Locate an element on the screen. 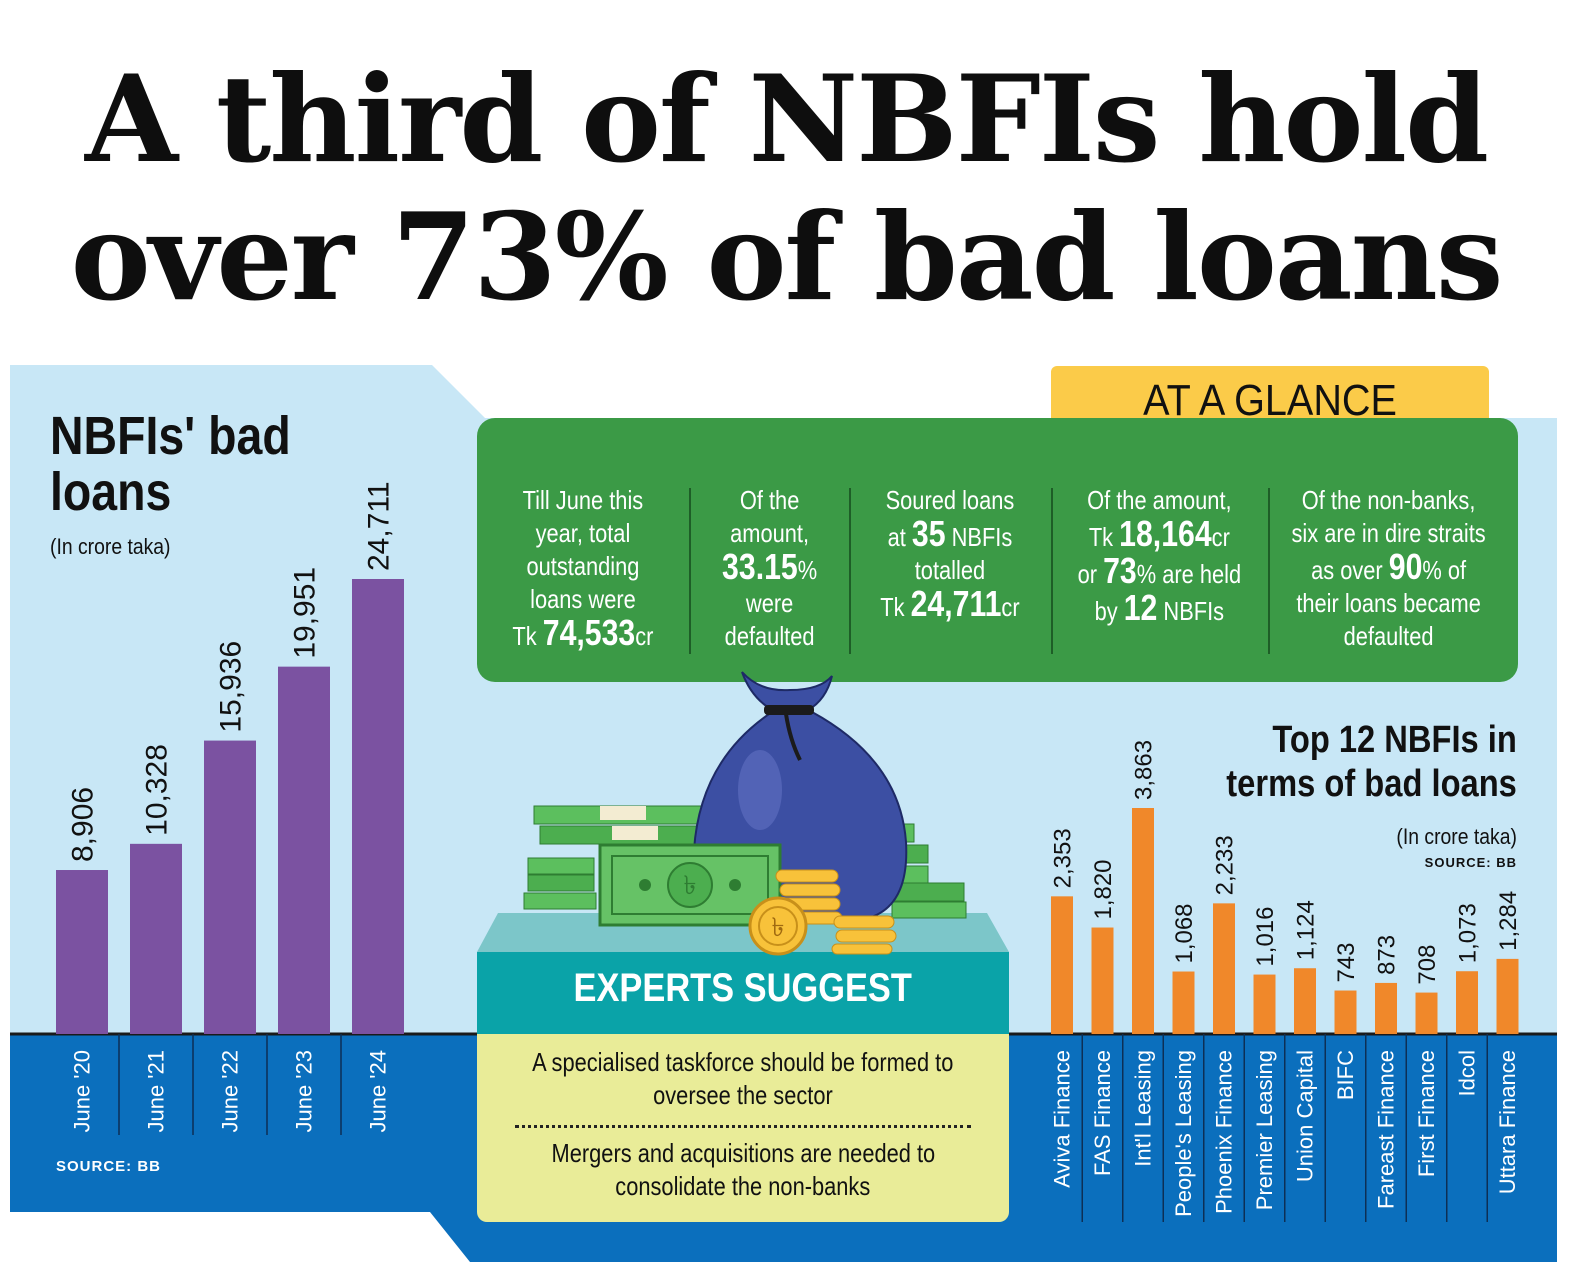 The image size is (1572, 1278). glance-text: defaulted is located at coordinates (1389, 636).